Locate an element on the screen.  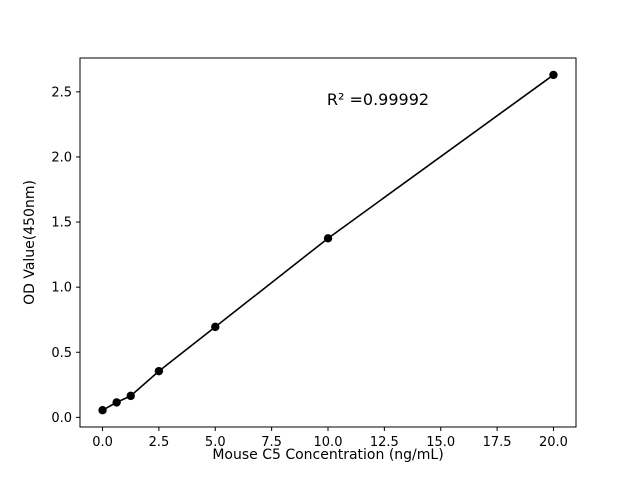
x-tick-label: 2.5 is located at coordinates (159, 442).